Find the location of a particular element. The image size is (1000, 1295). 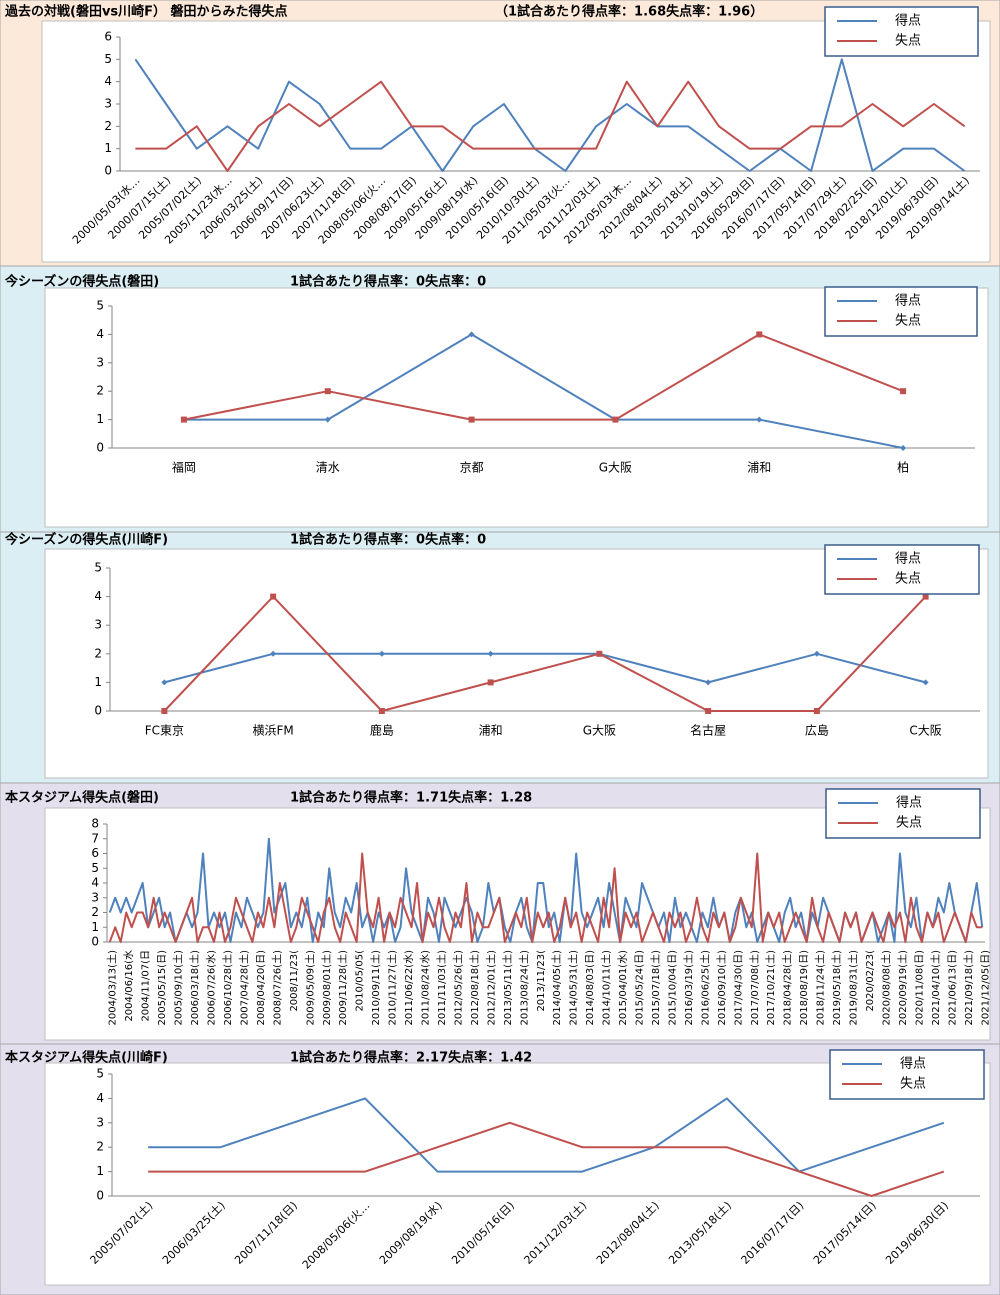

x-tick-label: 2021/12/05(日) is located at coordinates (985, 988).